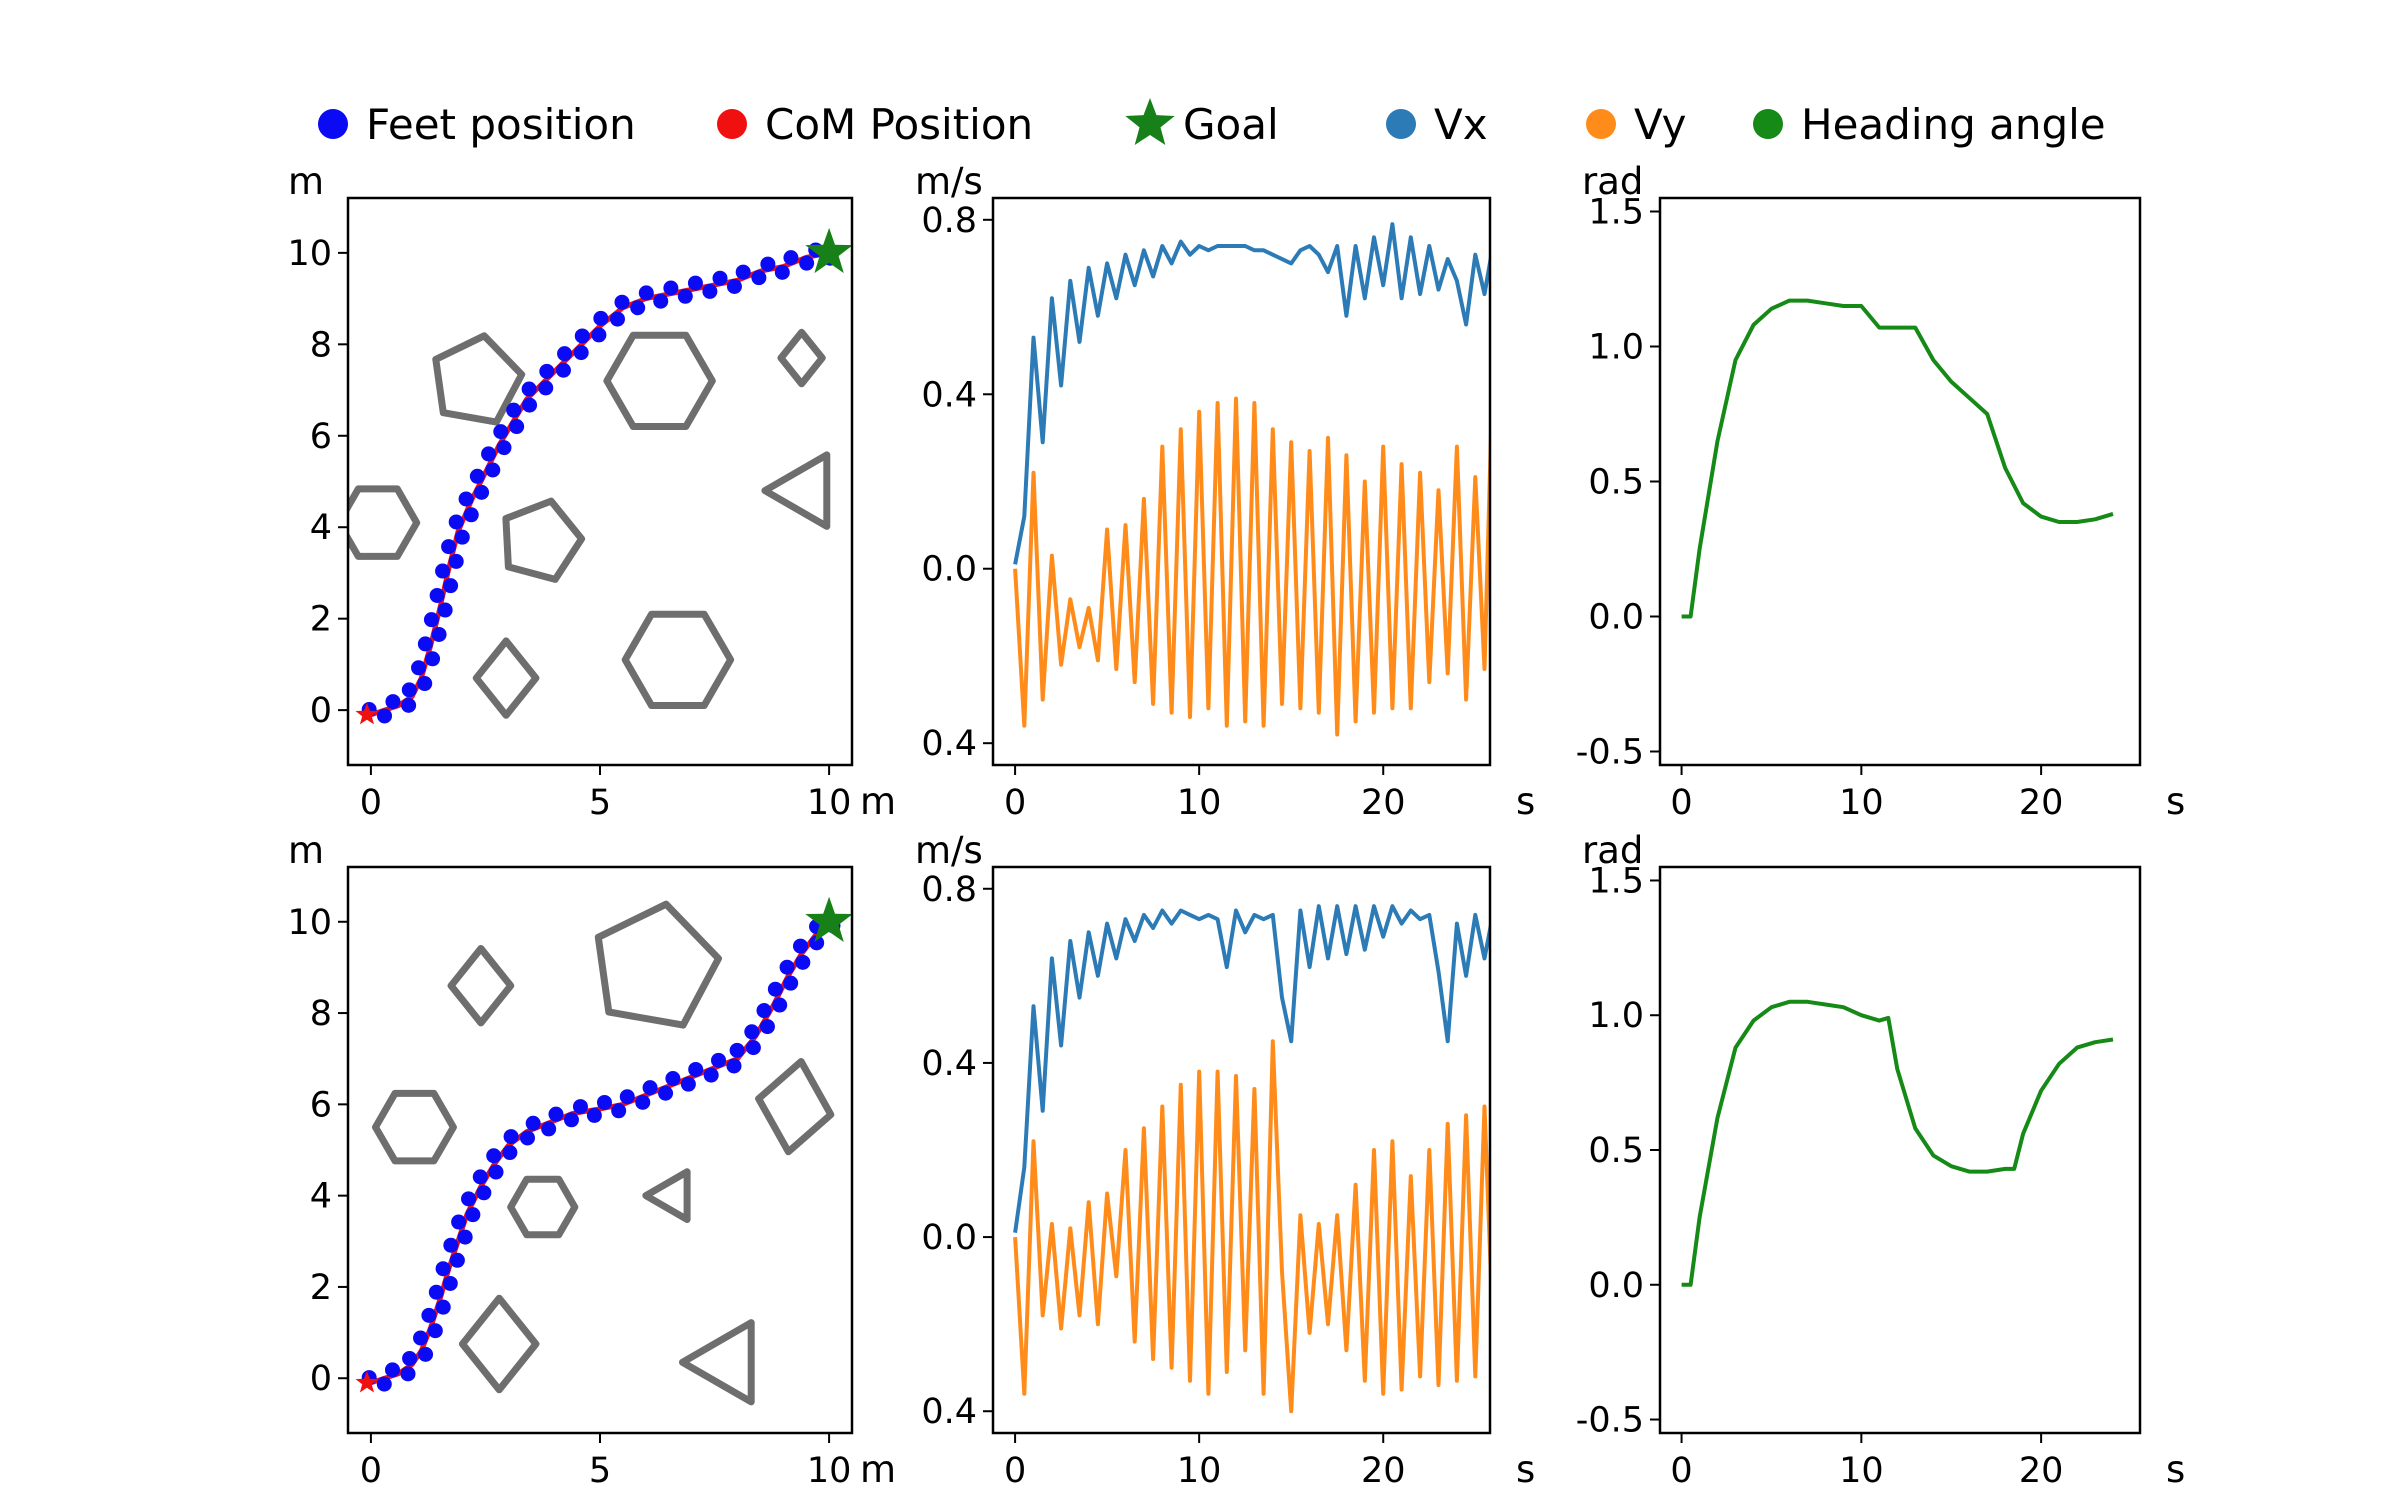 The height and width of the screenshot is (1511, 2392). Describe the element at coordinates (1150, 121) in the screenshot. I see `legend-star-marker` at that location.